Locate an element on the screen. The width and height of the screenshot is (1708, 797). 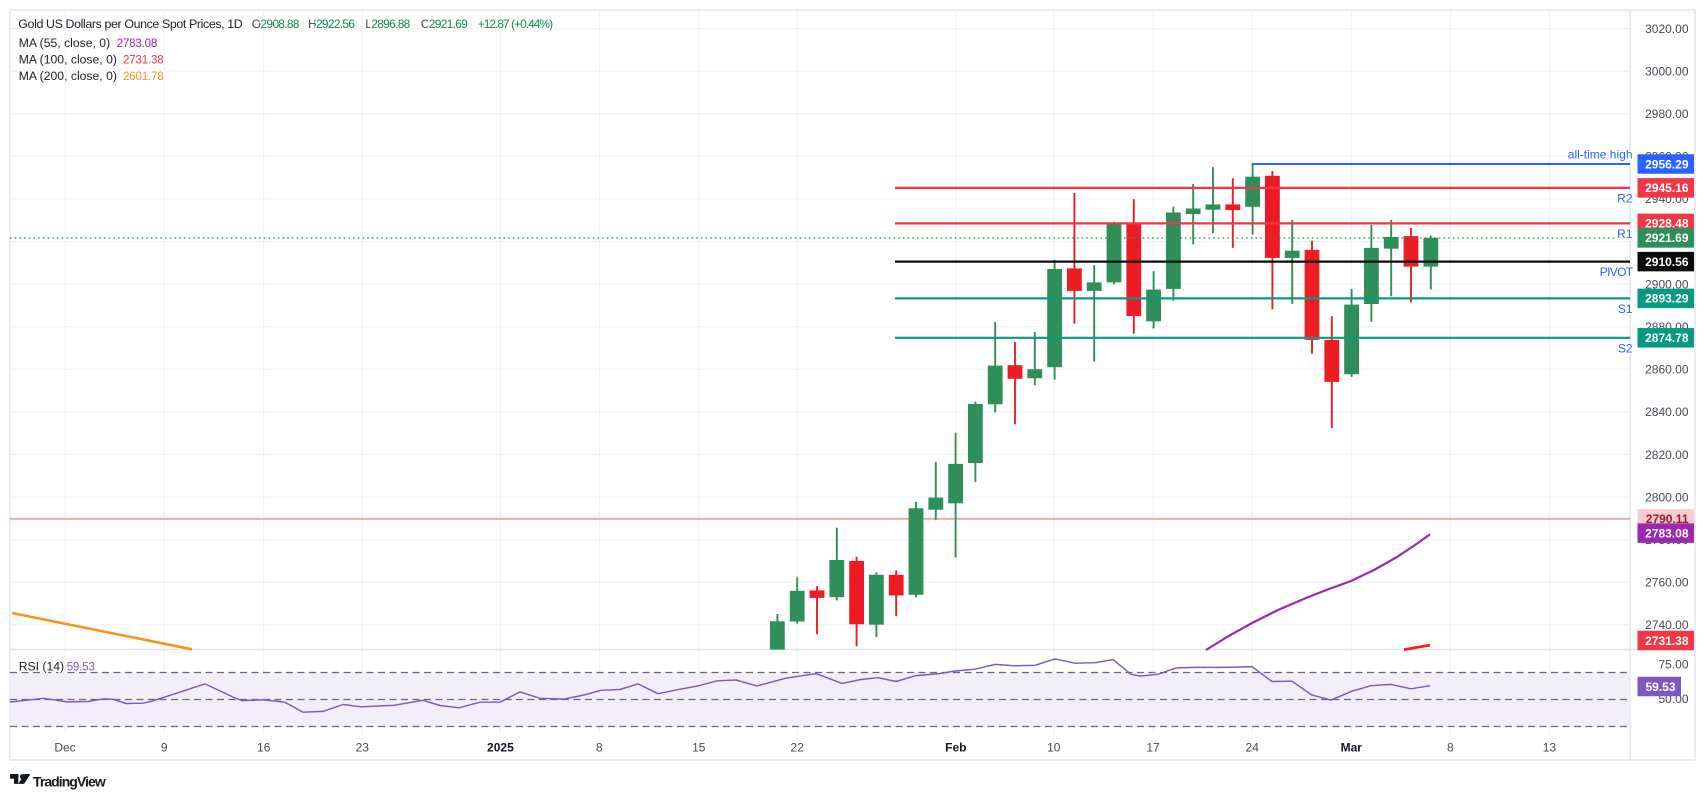
svg-text: O2908.88 is located at coordinates (276, 24).